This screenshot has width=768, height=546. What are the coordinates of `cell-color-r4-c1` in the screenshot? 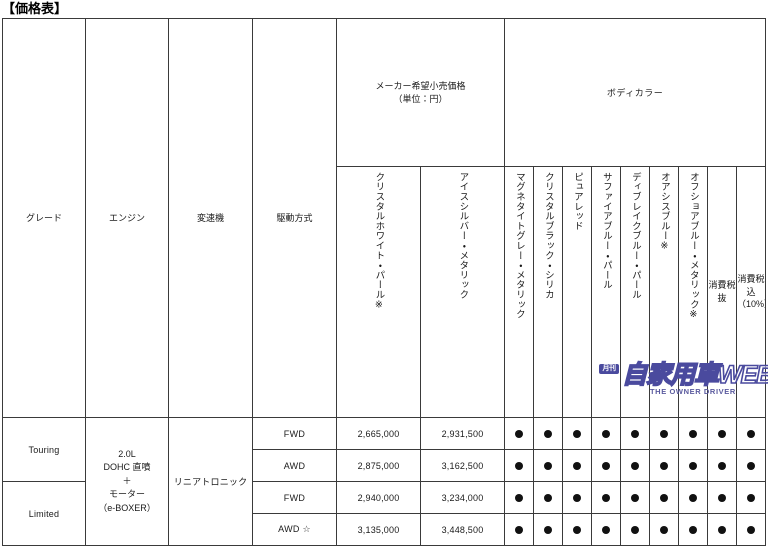 It's located at (519, 529).